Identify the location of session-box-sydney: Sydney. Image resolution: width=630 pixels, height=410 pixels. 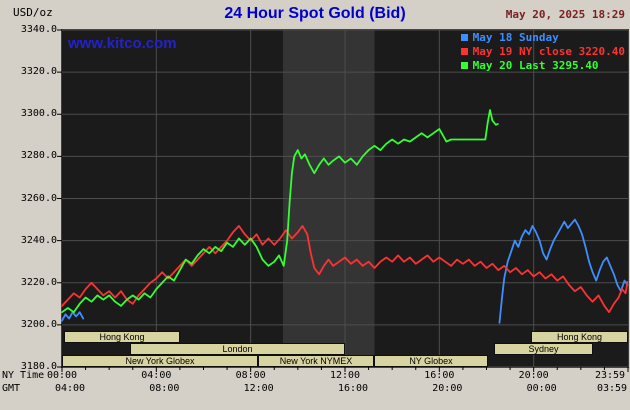
(543, 349).